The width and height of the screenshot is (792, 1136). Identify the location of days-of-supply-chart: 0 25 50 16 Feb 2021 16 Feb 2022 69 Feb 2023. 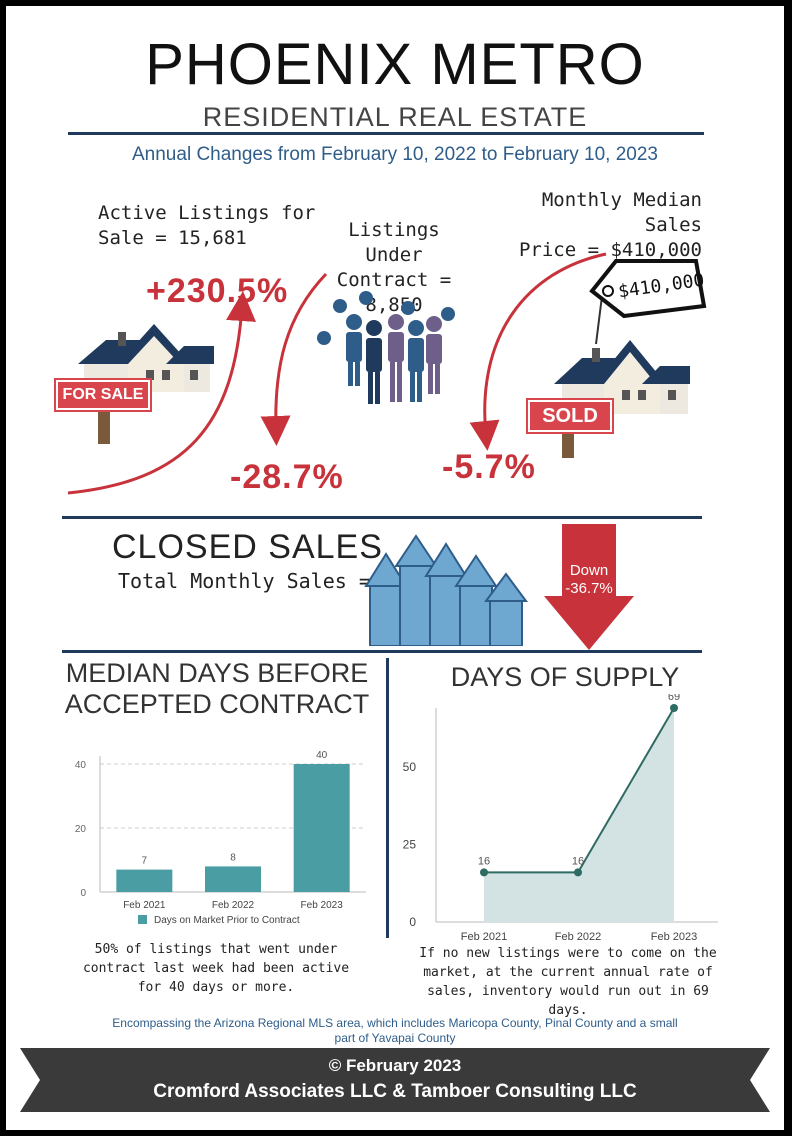
(560, 818).